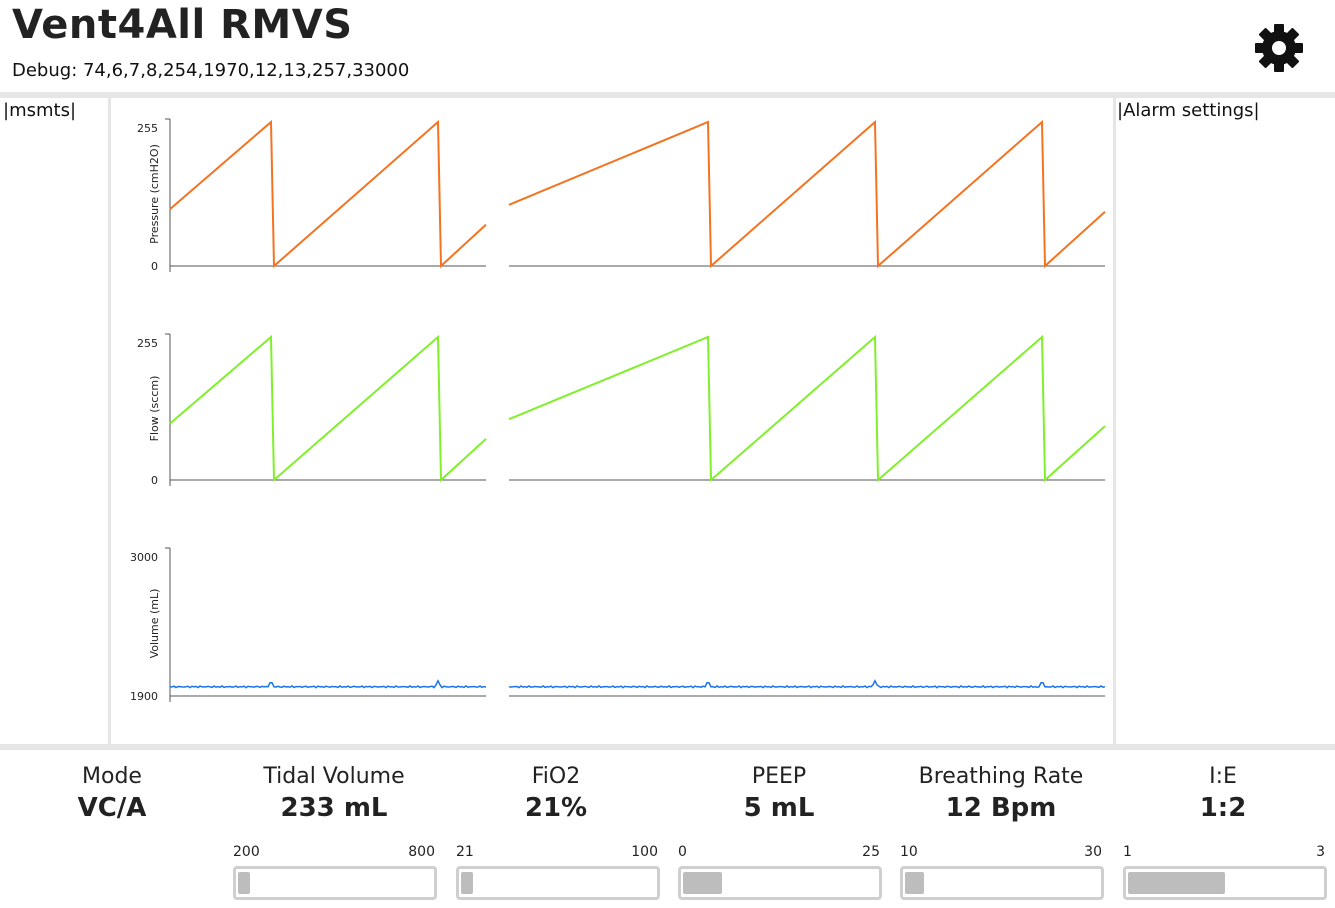 Image resolution: width=1335 pixels, height=908 pixels. What do you see at coordinates (334, 776) in the screenshot?
I see `param-label: Tidal Volume` at bounding box center [334, 776].